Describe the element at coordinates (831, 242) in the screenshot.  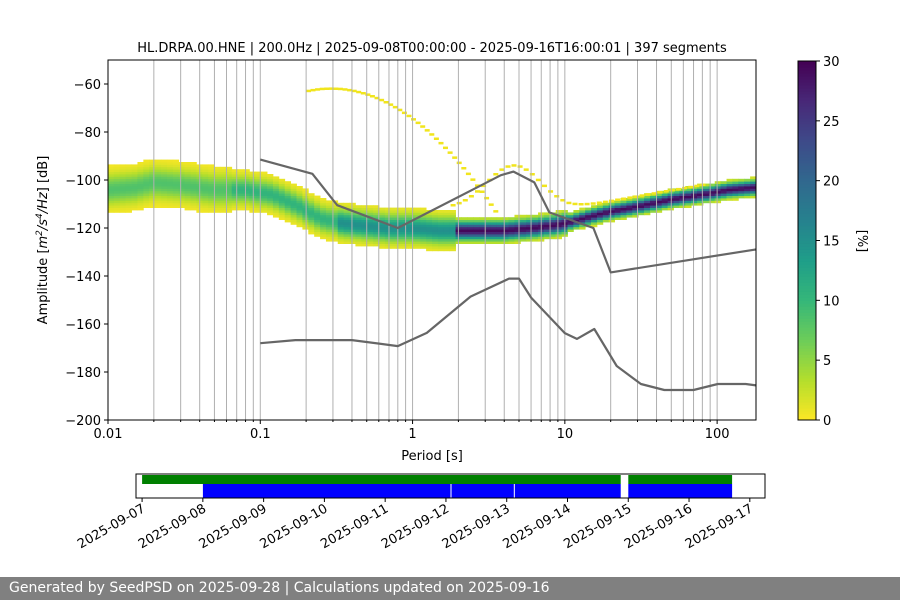
I see `colorbar-tick-label: 15` at that location.